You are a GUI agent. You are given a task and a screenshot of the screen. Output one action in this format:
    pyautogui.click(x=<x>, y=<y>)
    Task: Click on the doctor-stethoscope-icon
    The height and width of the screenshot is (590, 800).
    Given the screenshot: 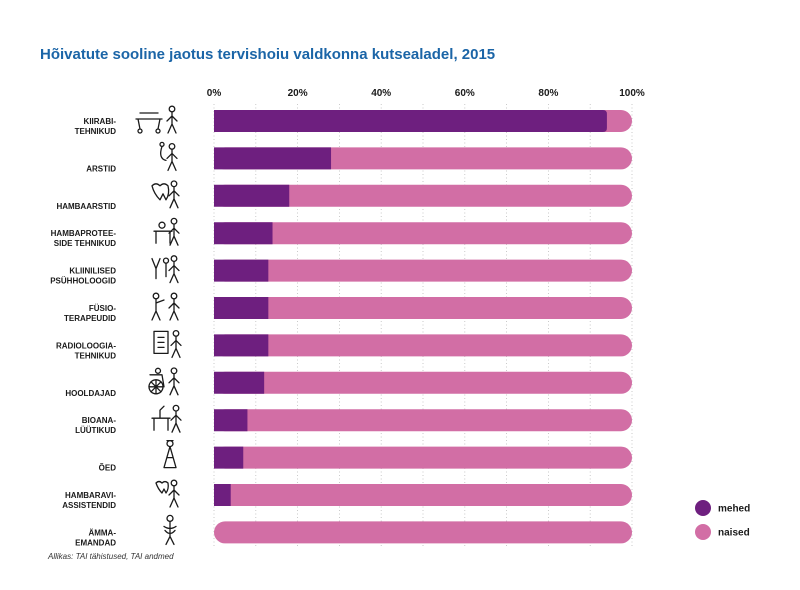 What is the action you would take?
    pyautogui.click(x=168, y=156)
    